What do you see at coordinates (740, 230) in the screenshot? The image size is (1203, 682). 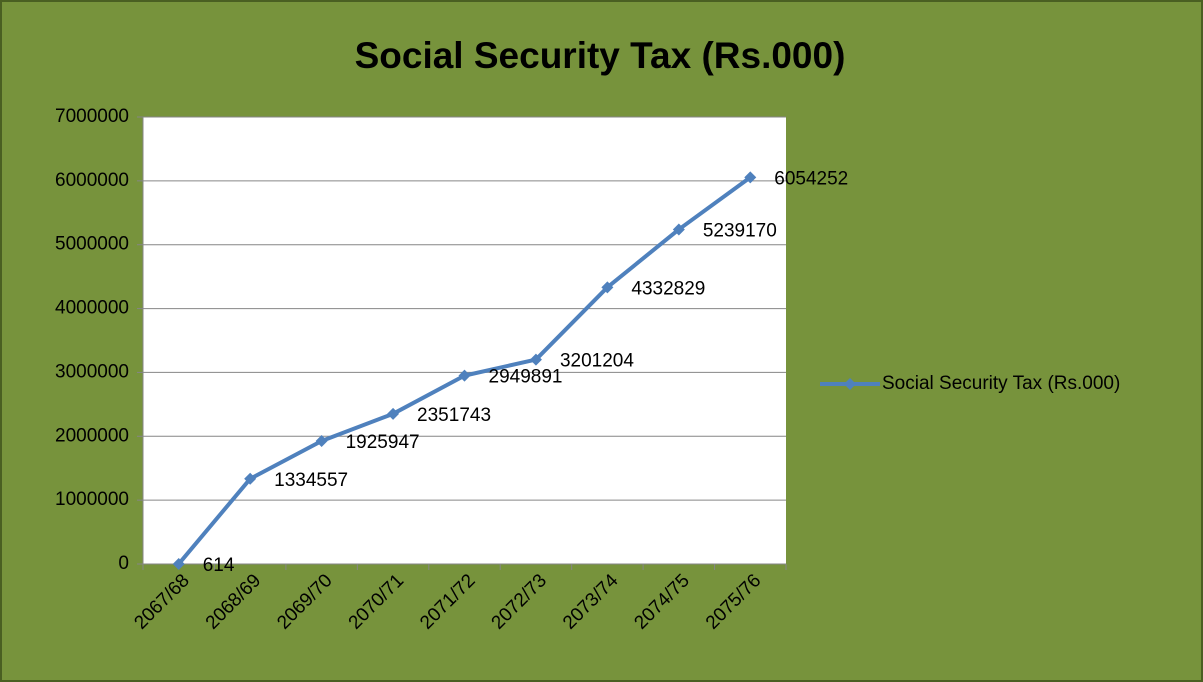 I see `data-label: 5239170` at bounding box center [740, 230].